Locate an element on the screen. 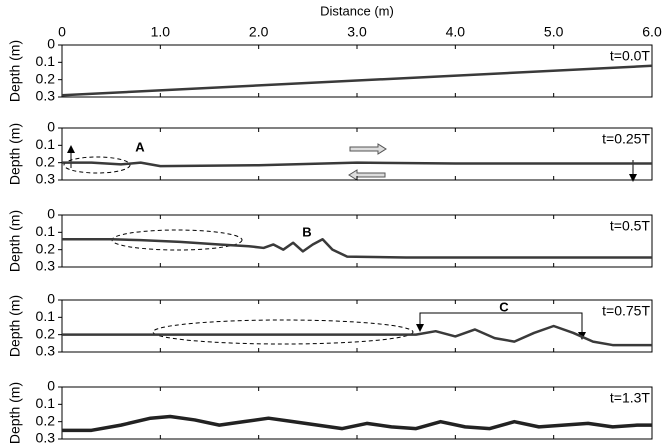 The height and width of the screenshot is (445, 666). panel-title: t=0.5T is located at coordinates (630, 226).